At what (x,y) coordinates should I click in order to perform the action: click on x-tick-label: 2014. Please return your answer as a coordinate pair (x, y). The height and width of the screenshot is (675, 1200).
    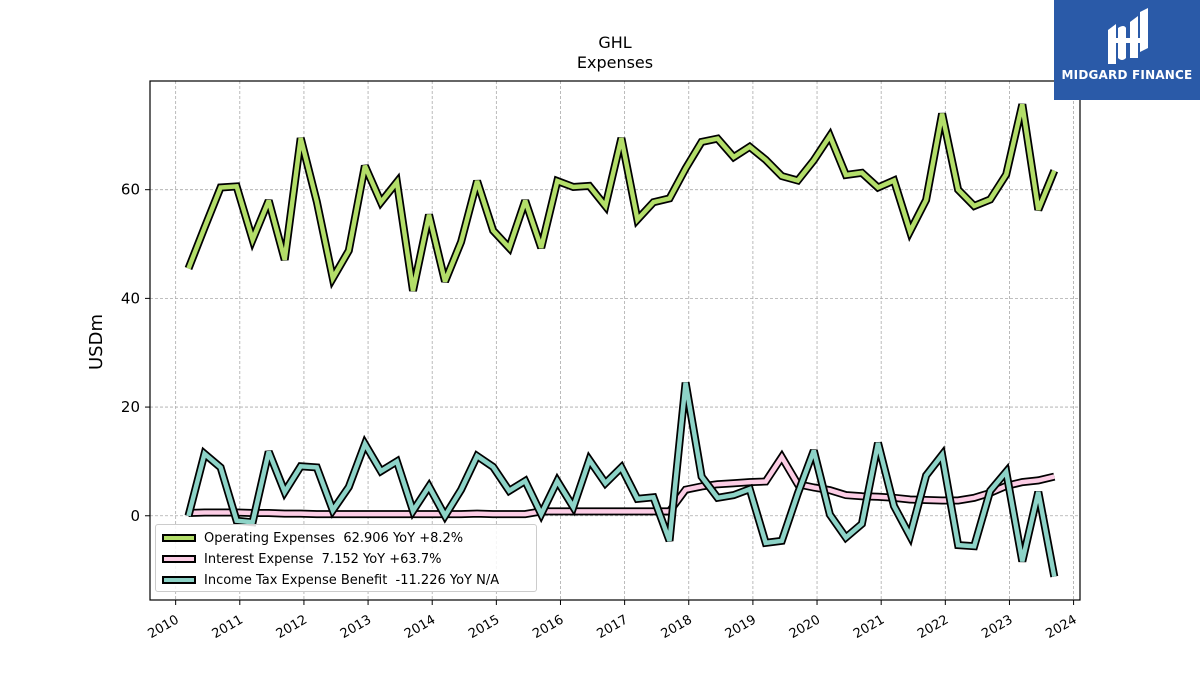
    Looking at the image, I should click on (420, 627).